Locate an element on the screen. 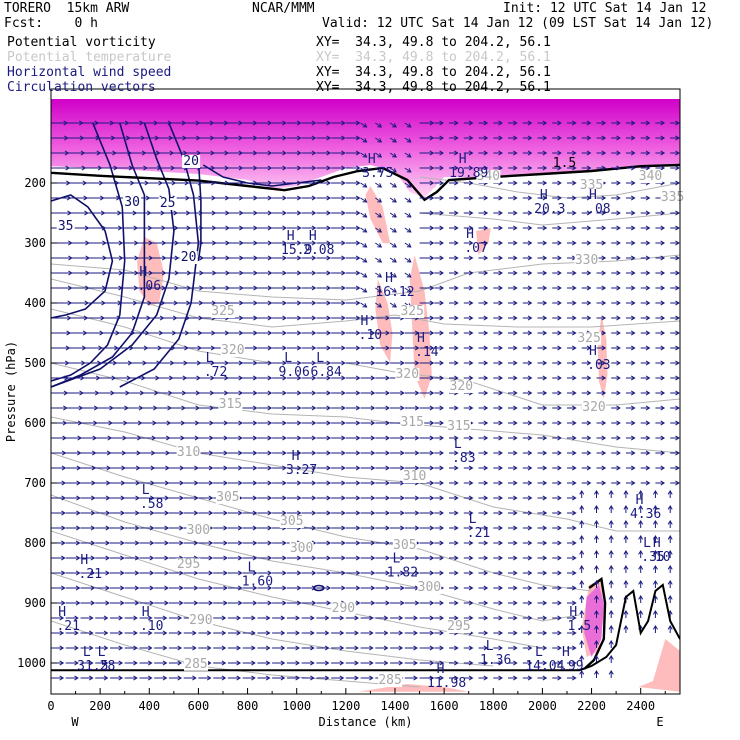 This screenshot has height=740, width=740. extremum-value: .08 is located at coordinates (598, 209).